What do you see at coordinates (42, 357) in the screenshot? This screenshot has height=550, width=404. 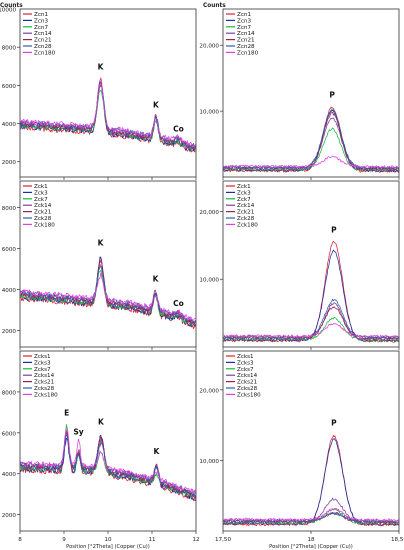 I see `legend-entry: Zcks1` at bounding box center [42, 357].